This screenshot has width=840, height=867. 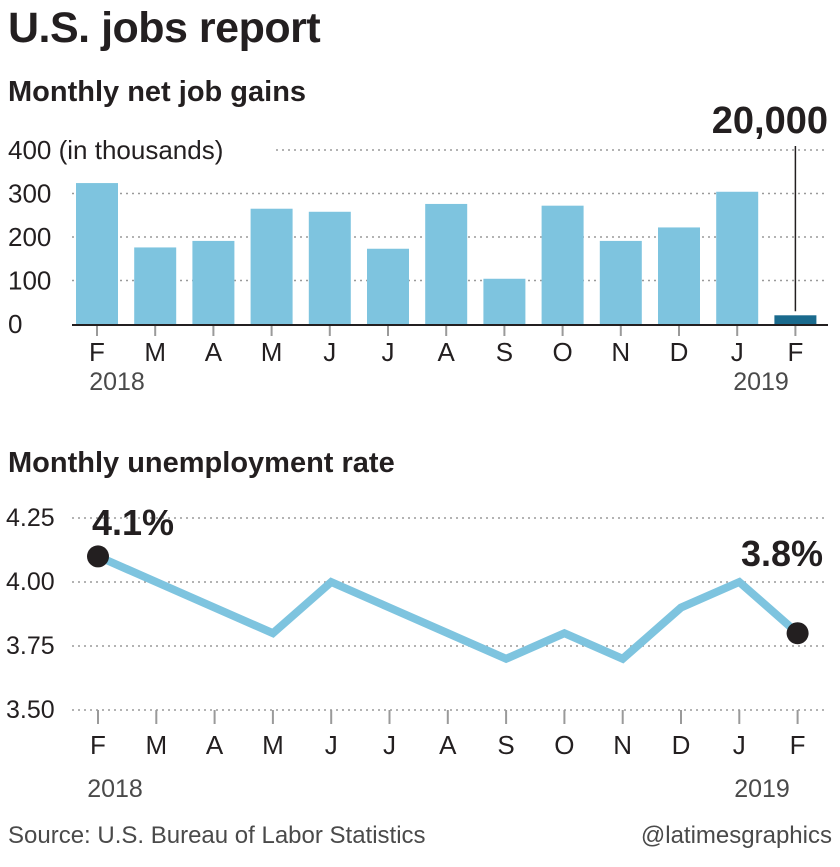 What do you see at coordinates (157, 92) in the screenshot?
I see `job-gains-subtitle: Monthly net job gains` at bounding box center [157, 92].